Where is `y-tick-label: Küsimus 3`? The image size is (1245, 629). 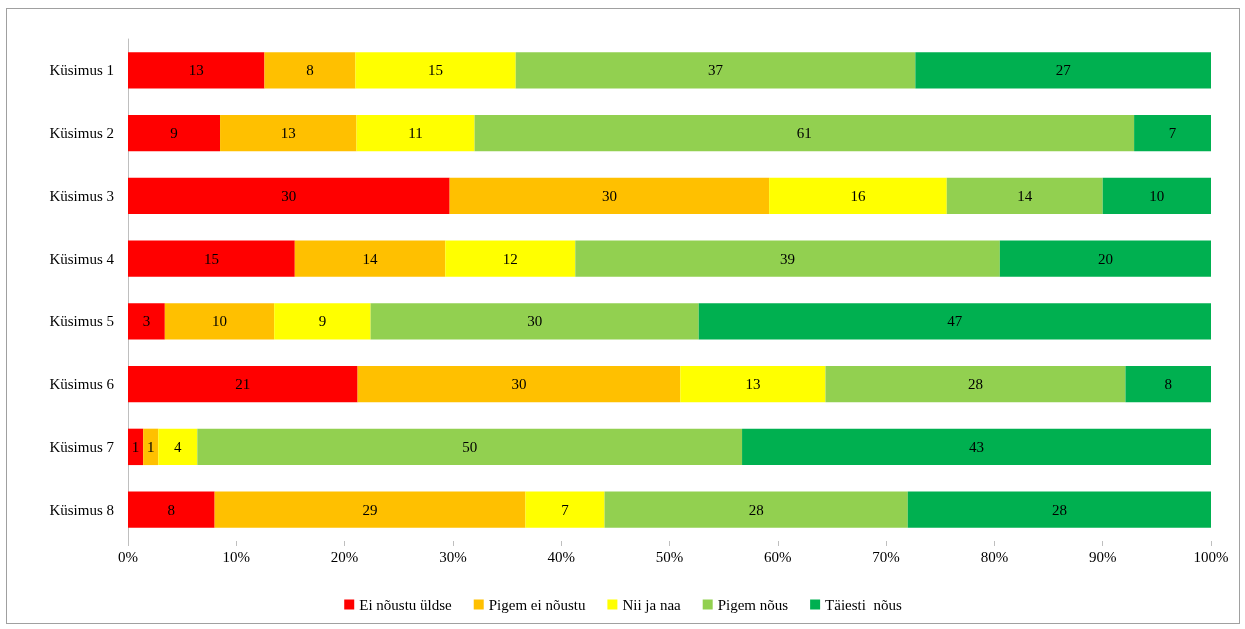
y-tick-label: Küsimus 3 is located at coordinates (81, 195).